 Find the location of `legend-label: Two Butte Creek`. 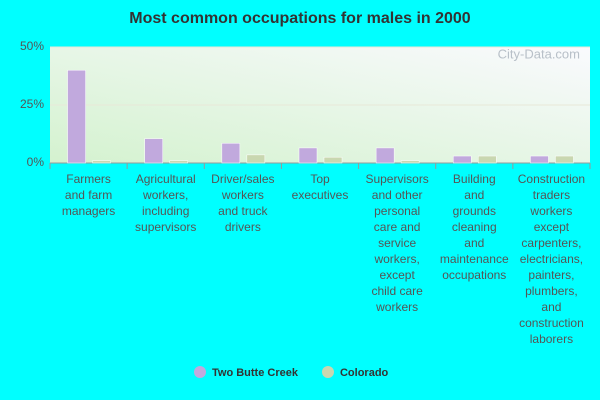

legend-label: Two Butte Creek is located at coordinates (255, 373).